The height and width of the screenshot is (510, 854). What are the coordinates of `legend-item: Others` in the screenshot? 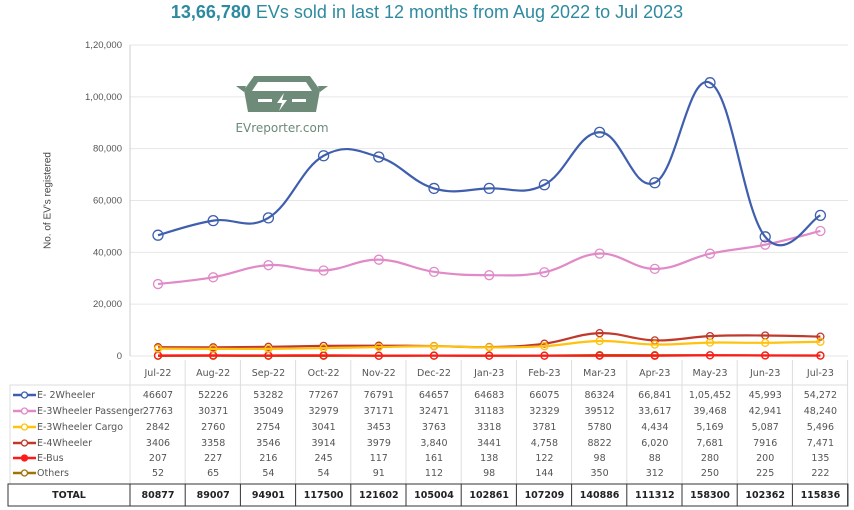 It's located at (41, 473).